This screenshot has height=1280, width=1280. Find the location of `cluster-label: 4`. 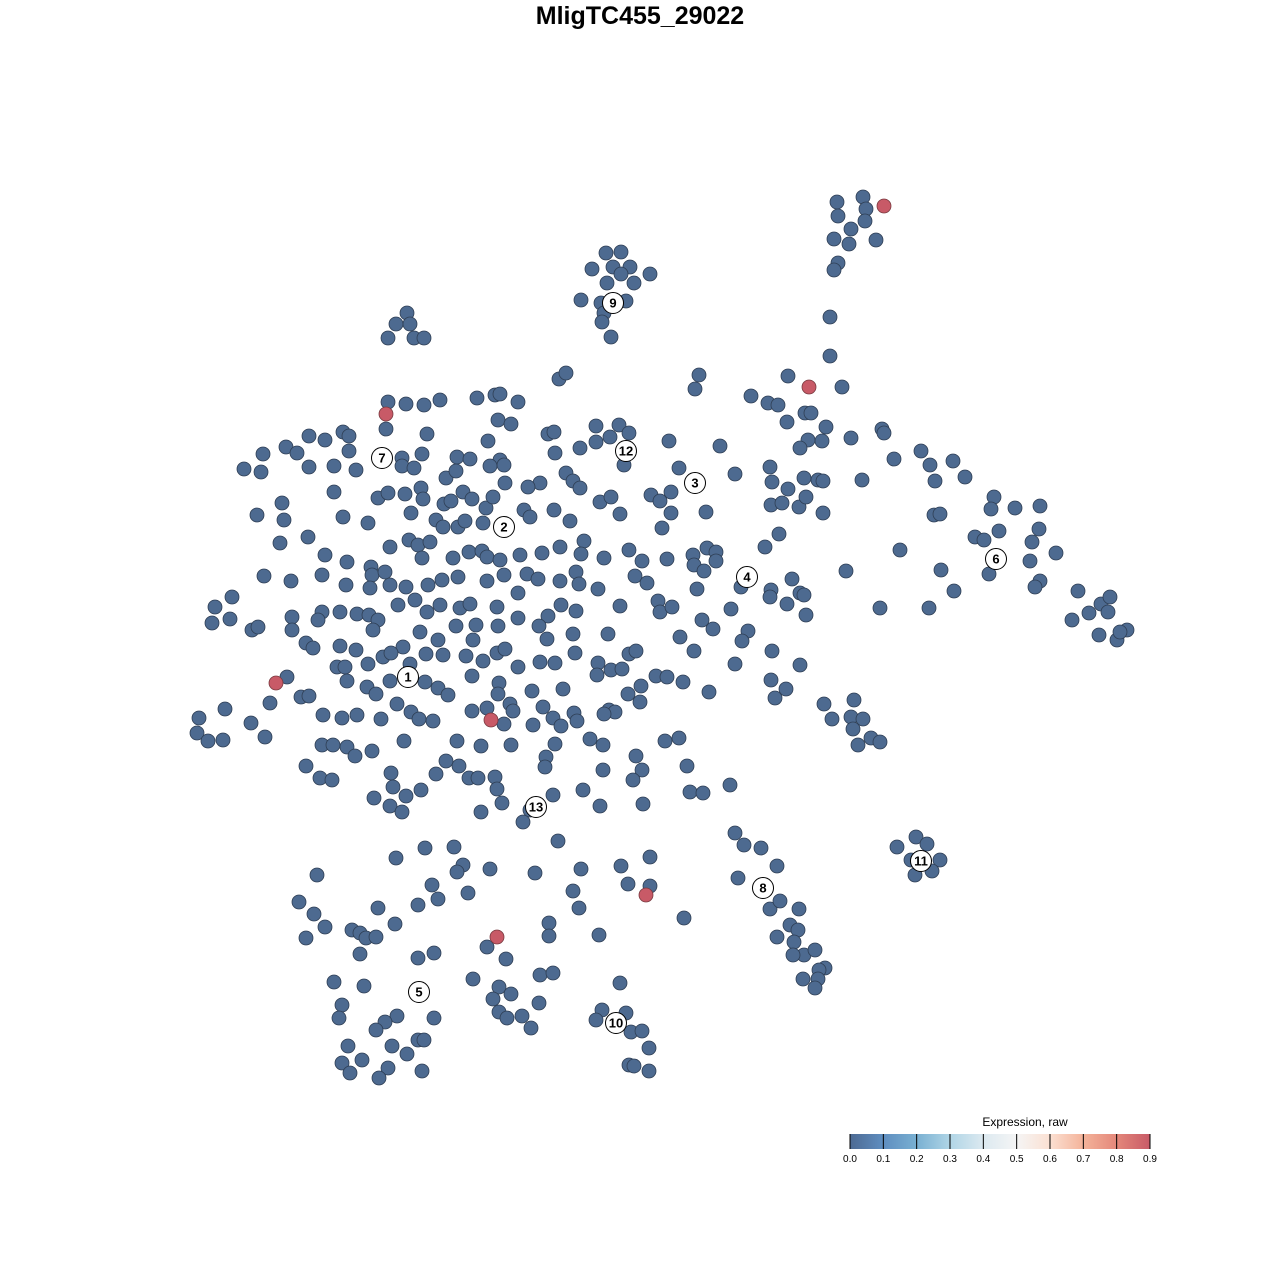

cluster-label: 4 is located at coordinates (747, 577).